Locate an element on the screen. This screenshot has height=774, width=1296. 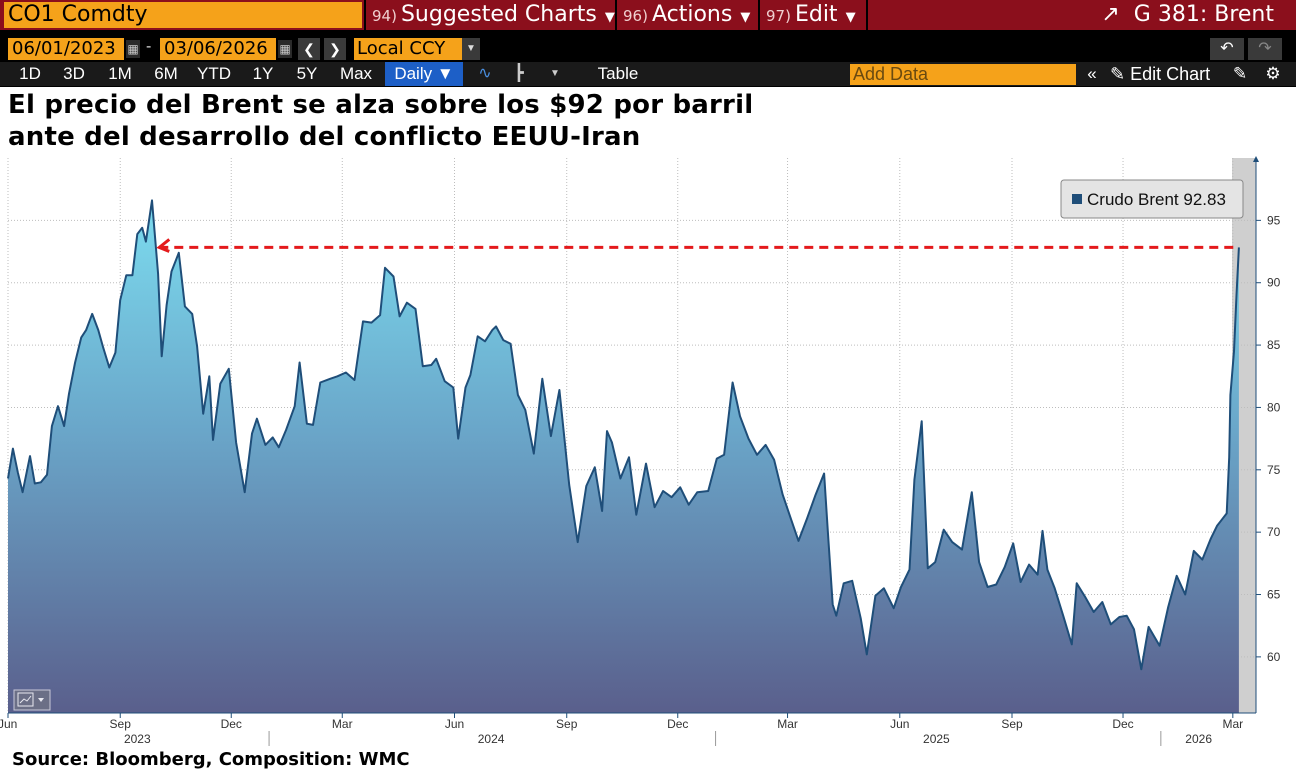
y-tick-label: 90 is located at coordinates (1274, 283).